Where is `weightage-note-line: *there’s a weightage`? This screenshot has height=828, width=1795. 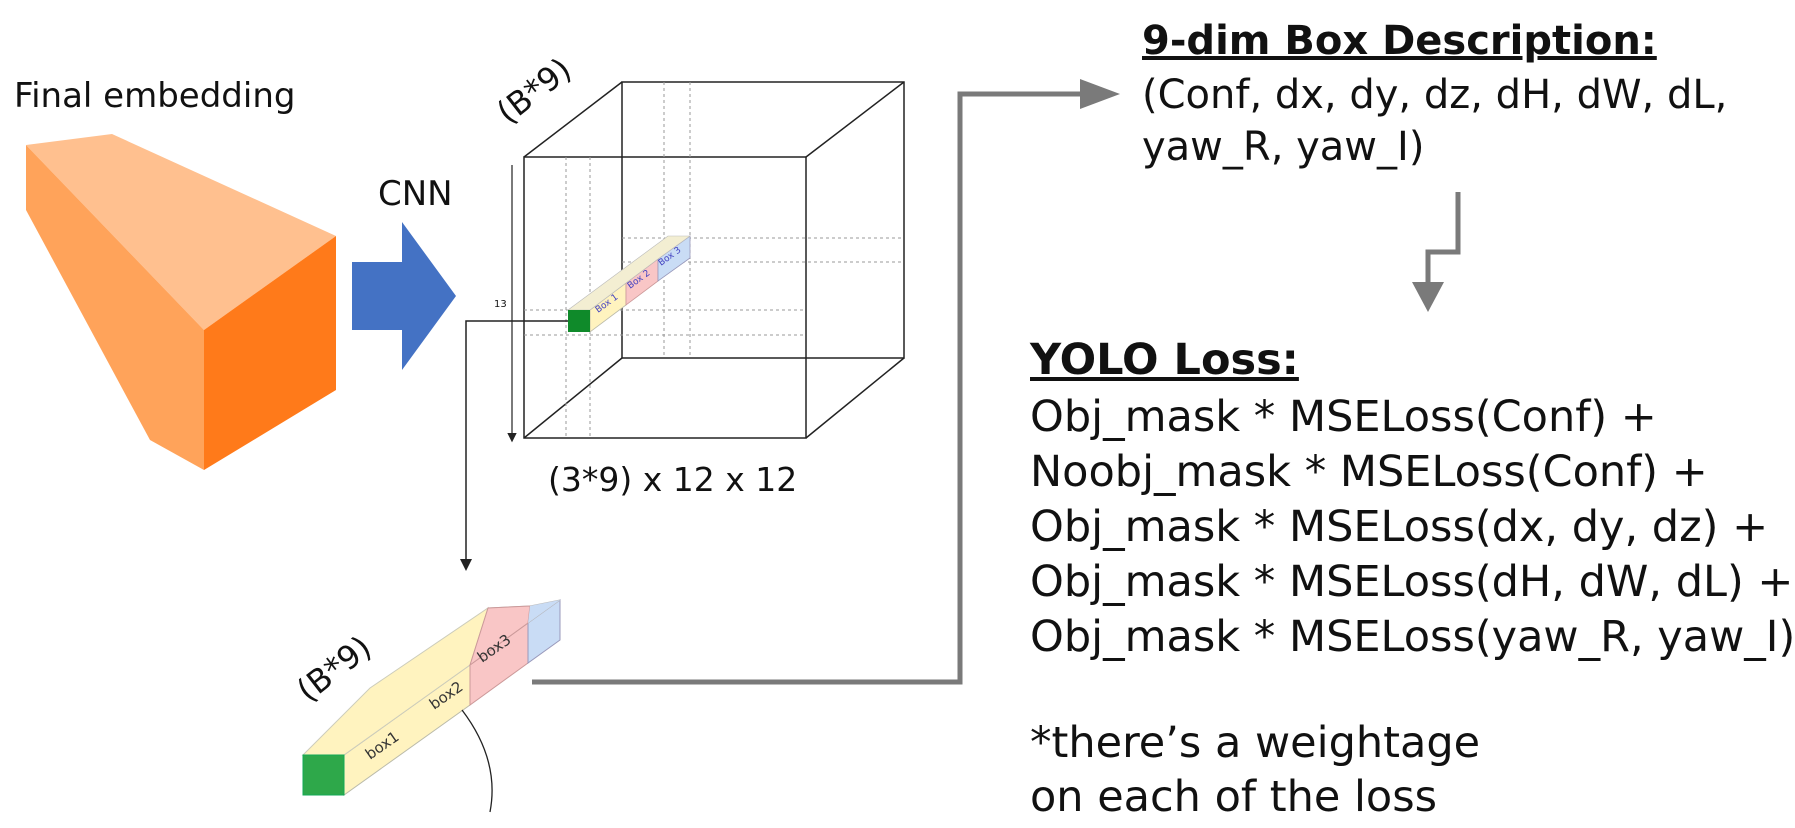
weightage-note-line: *there’s a weightage is located at coordinates (1255, 743).